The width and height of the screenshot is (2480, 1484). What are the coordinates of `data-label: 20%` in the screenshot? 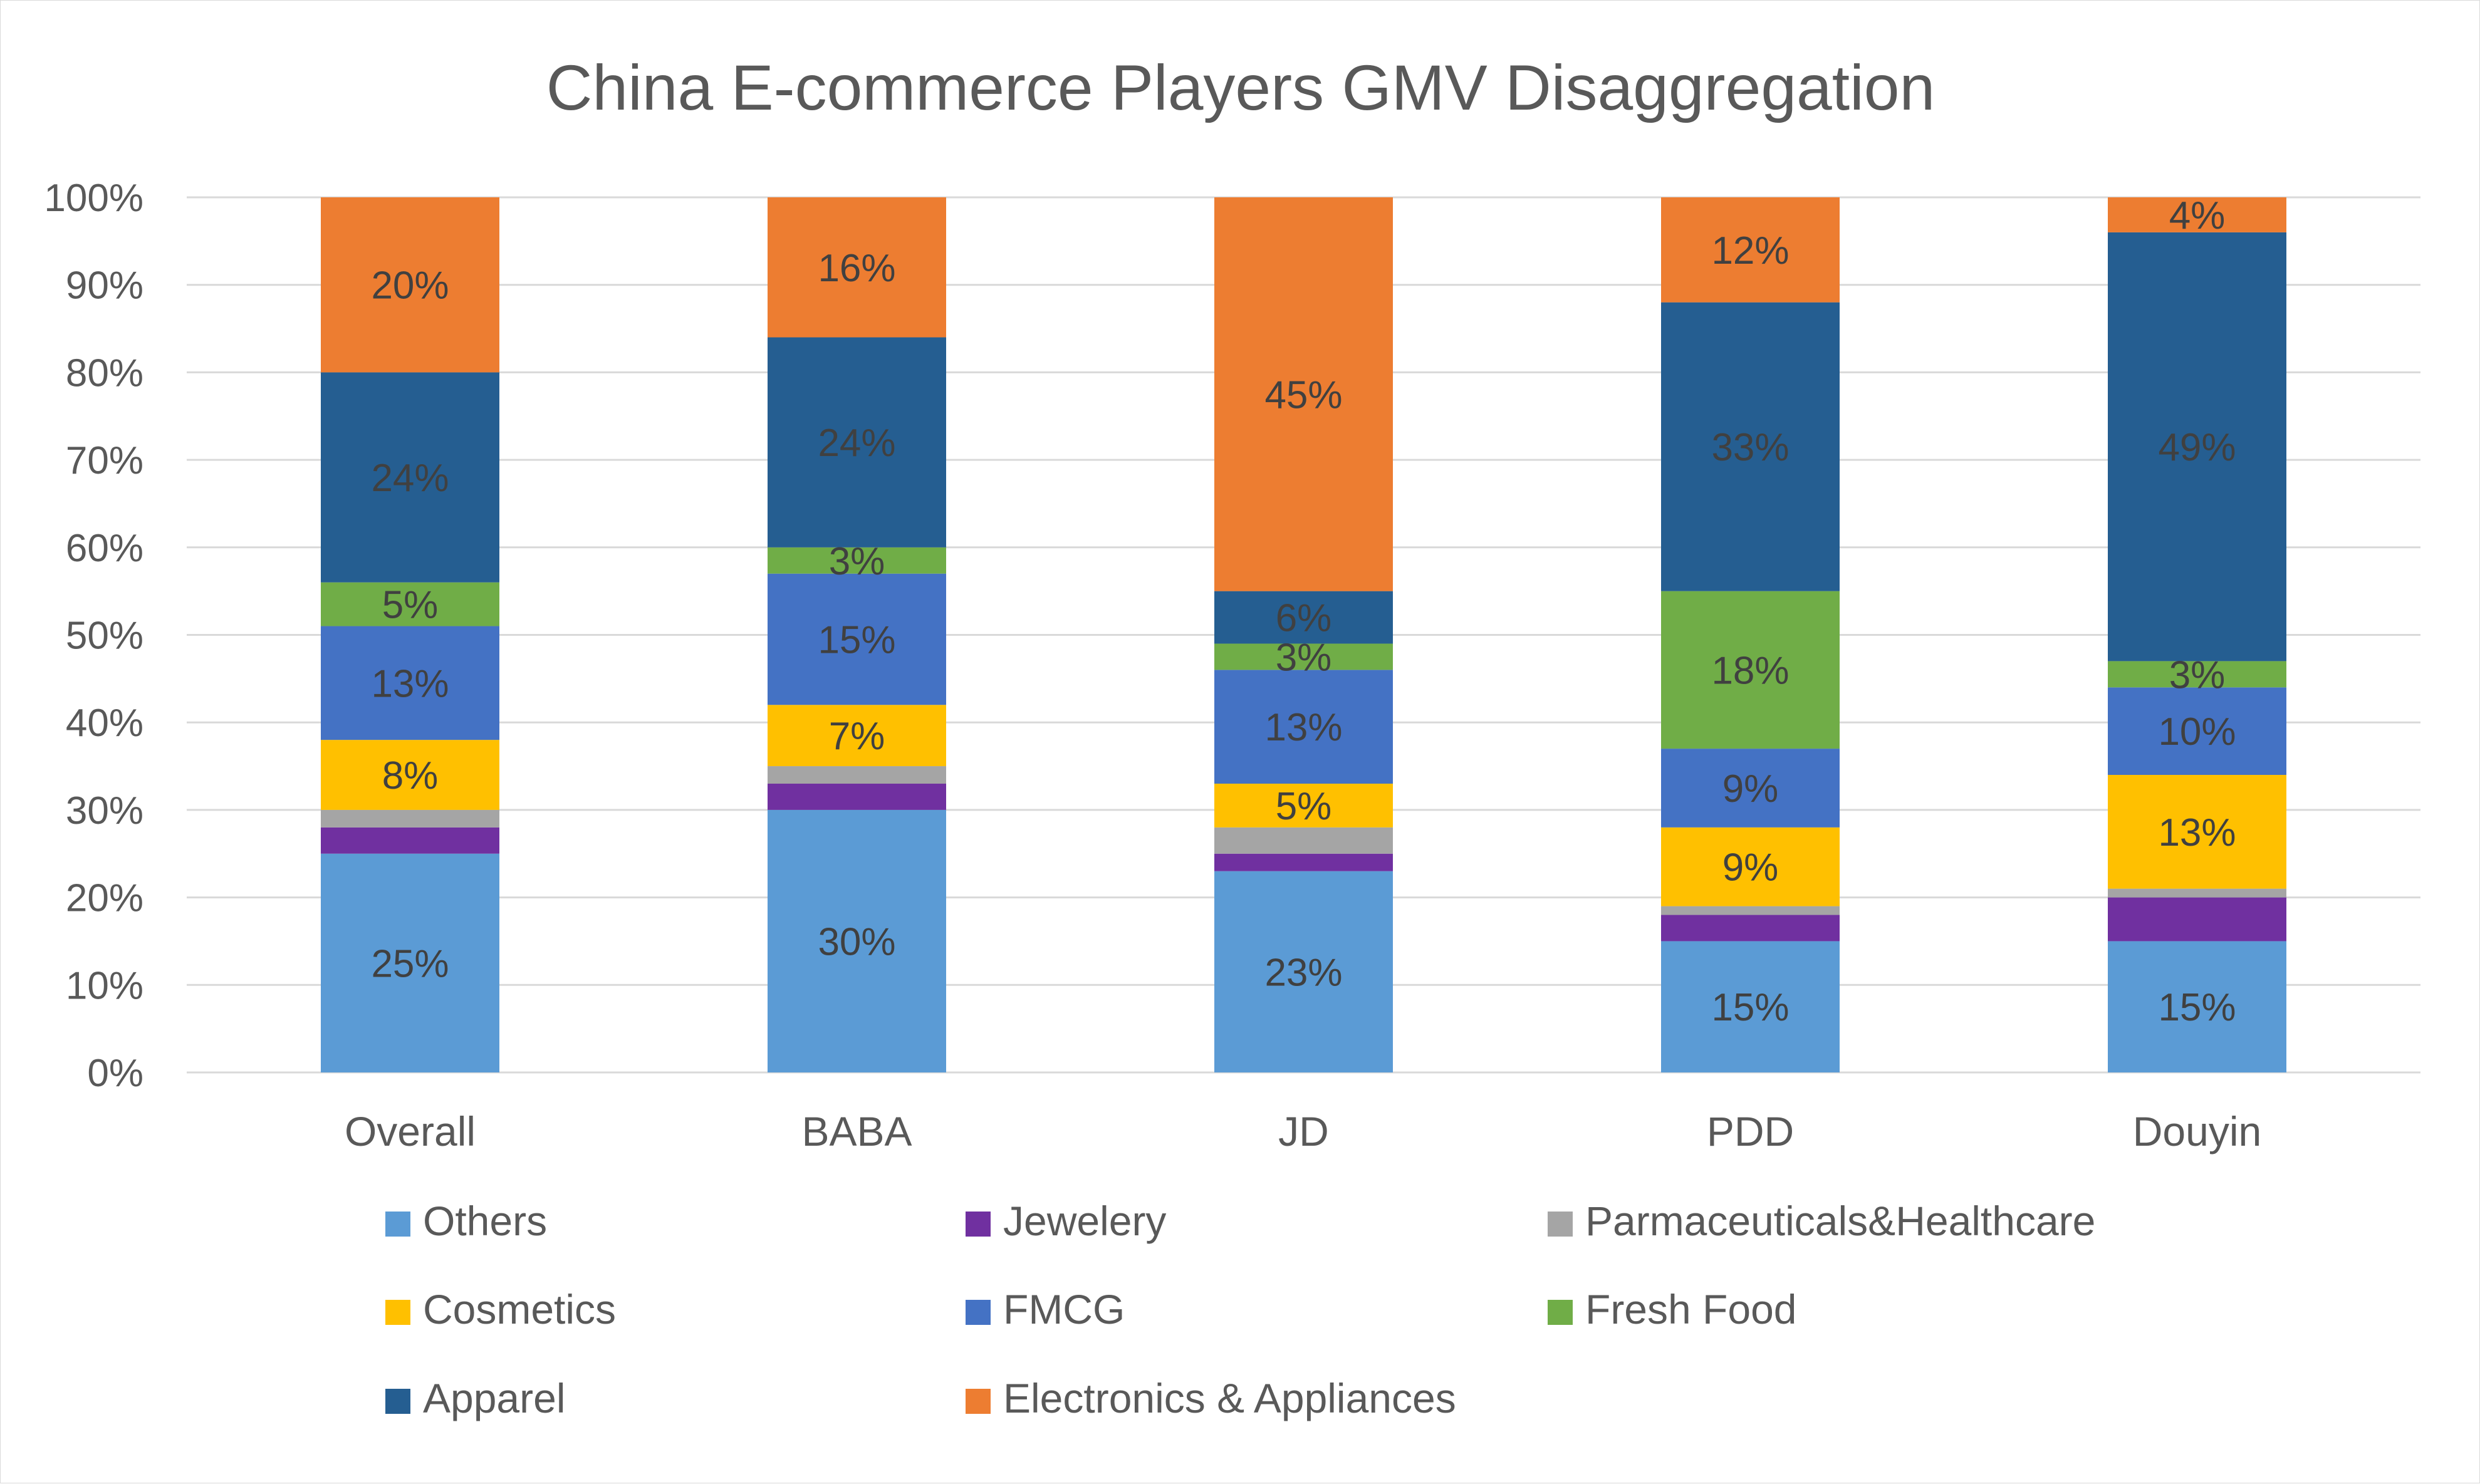 It's located at (410, 286).